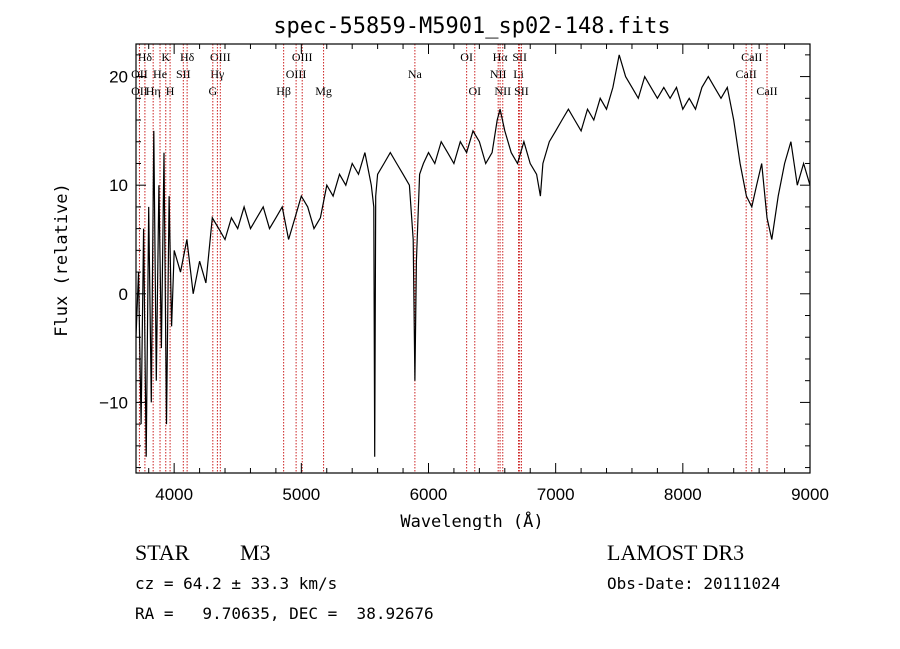 The image size is (900, 649). What do you see at coordinates (118, 185) in the screenshot?
I see `y-tick-label: 10` at bounding box center [118, 185].